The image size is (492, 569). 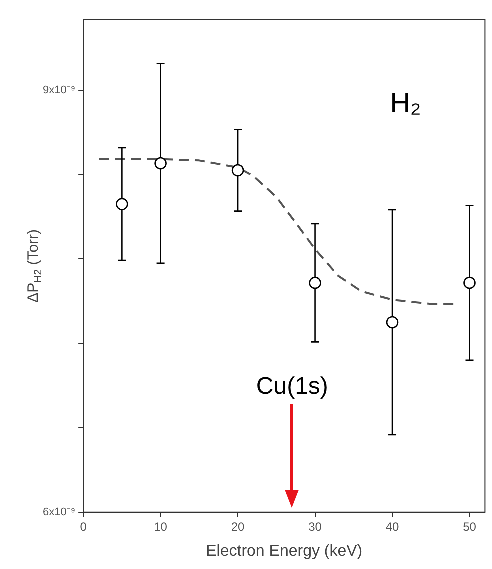 What do you see at coordinates (238, 527) in the screenshot?
I see `x-tick-label: 20` at bounding box center [238, 527].